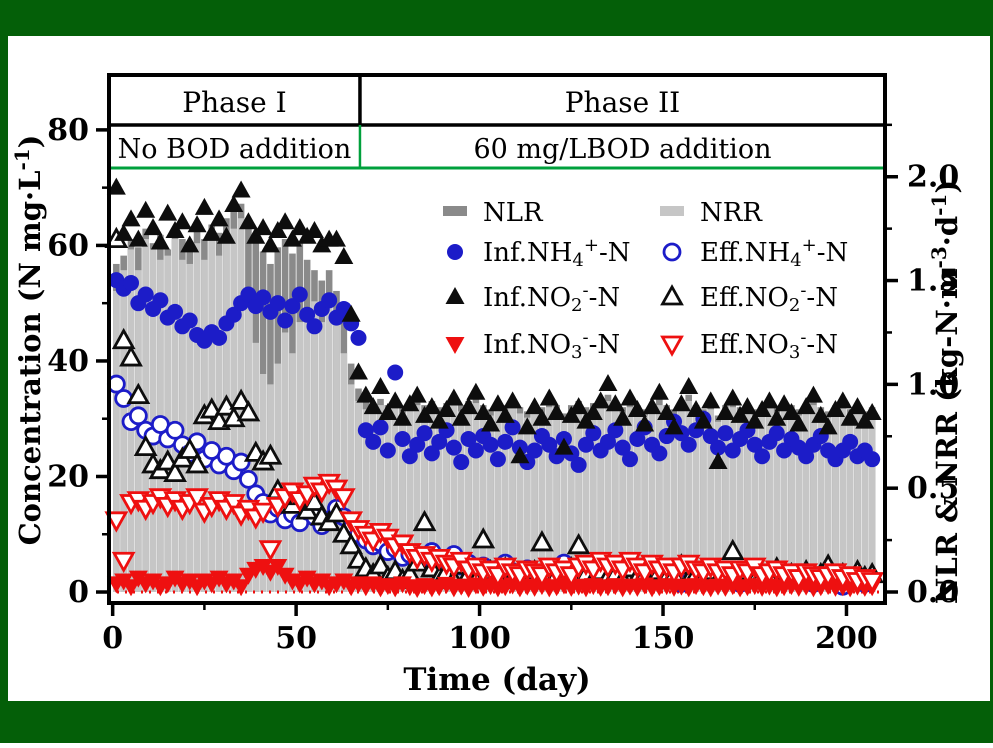  Describe the element at coordinates (933, 488) in the screenshot. I see `svg-text: 0.5` at that location.